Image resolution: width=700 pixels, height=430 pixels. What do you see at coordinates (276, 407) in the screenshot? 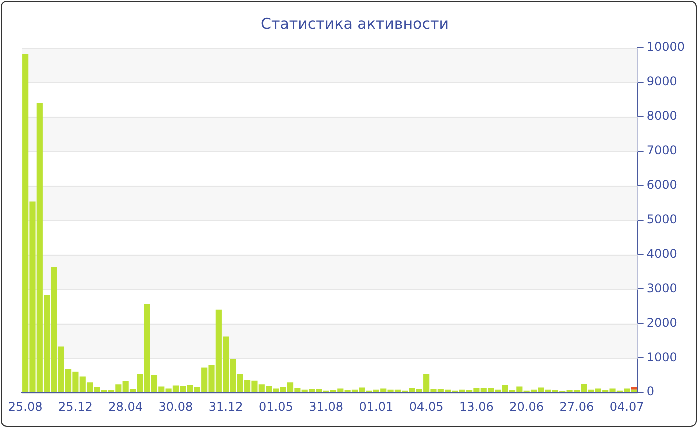
I see `x-tick-label: 01.05` at bounding box center [276, 407].